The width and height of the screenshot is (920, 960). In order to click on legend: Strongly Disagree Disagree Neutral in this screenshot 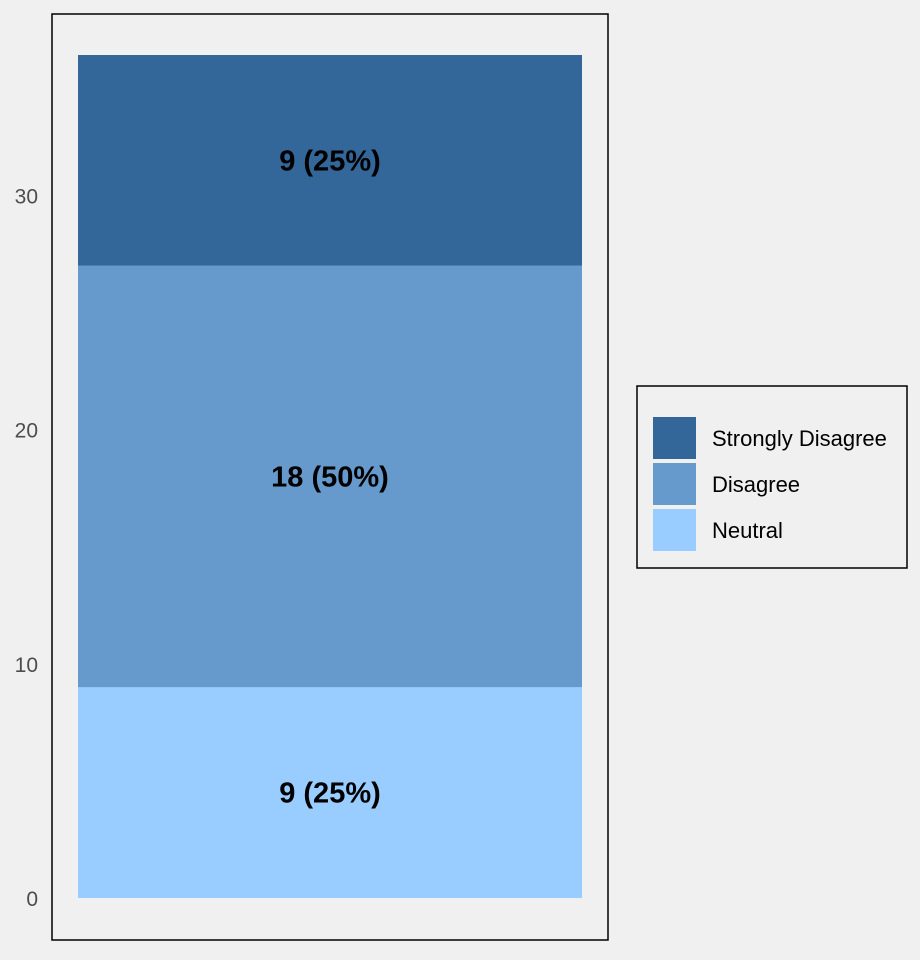, I will do `click(772, 477)`.